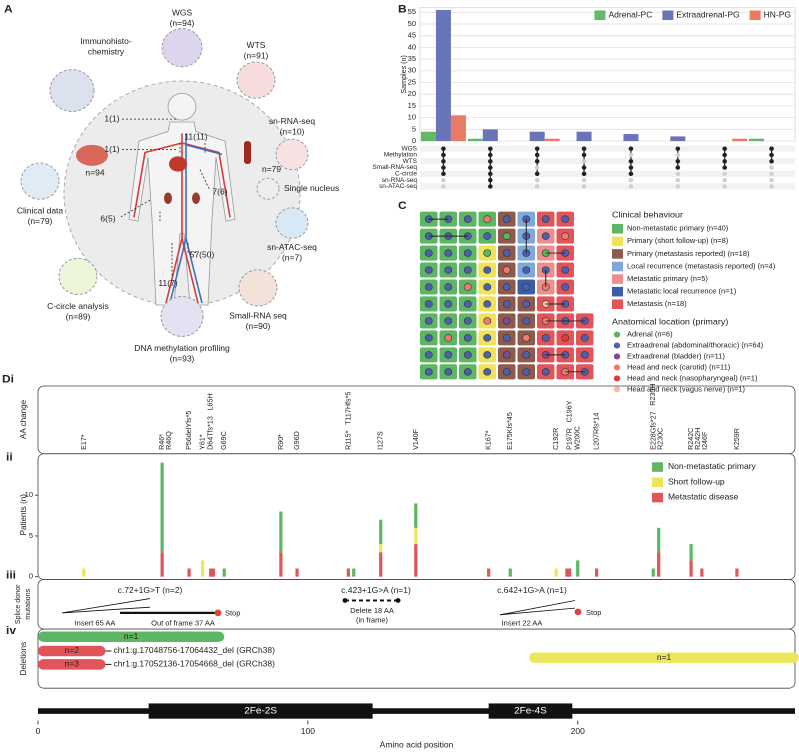 The image size is (799, 753). Describe the element at coordinates (272, 169) in the screenshot. I see `sample-count: n=79` at that location.